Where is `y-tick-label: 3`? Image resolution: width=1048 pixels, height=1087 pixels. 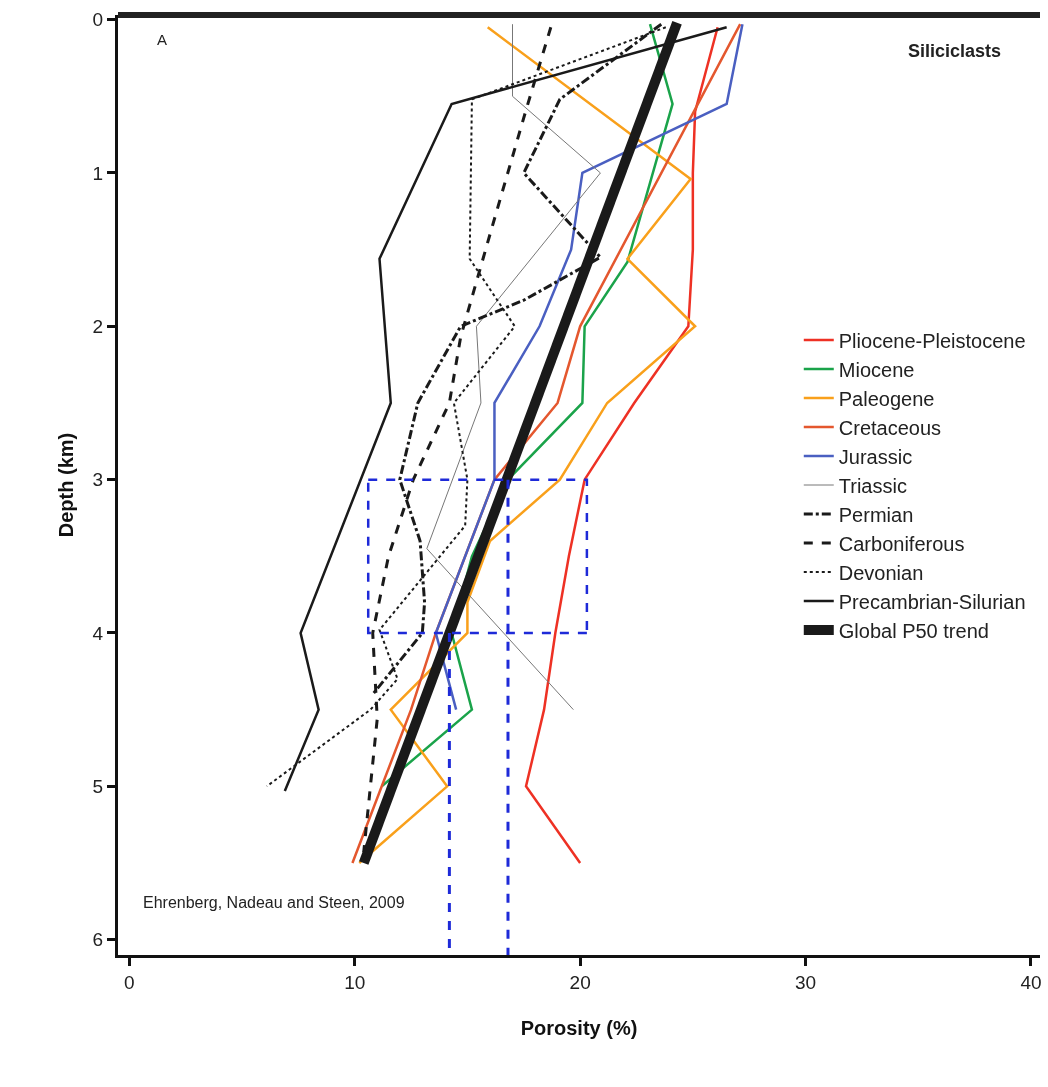
y-tick-label: 3 is located at coordinates (98, 480).